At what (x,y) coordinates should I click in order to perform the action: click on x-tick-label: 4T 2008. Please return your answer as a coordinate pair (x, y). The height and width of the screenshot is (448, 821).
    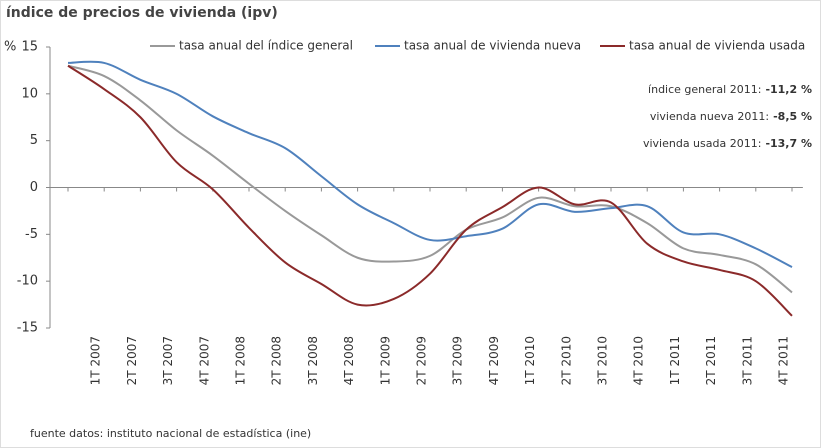
    Looking at the image, I should click on (349, 360).